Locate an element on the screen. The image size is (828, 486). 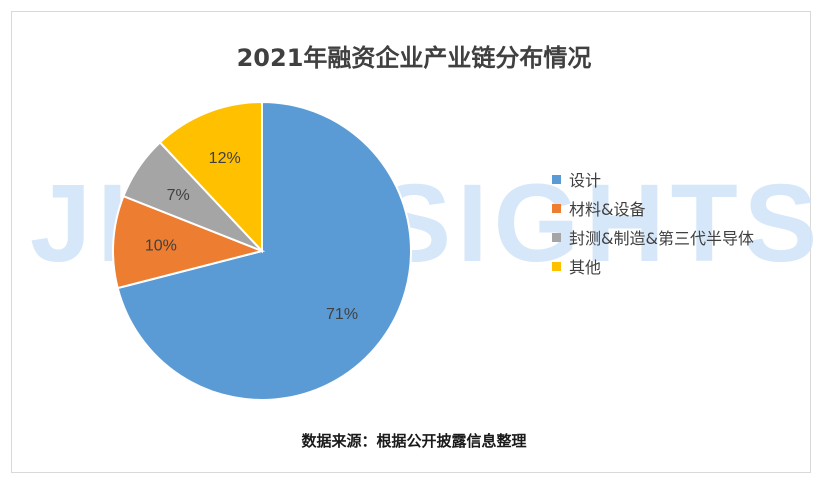
legend-item-2: 材料&设备 is located at coordinates (653, 209).